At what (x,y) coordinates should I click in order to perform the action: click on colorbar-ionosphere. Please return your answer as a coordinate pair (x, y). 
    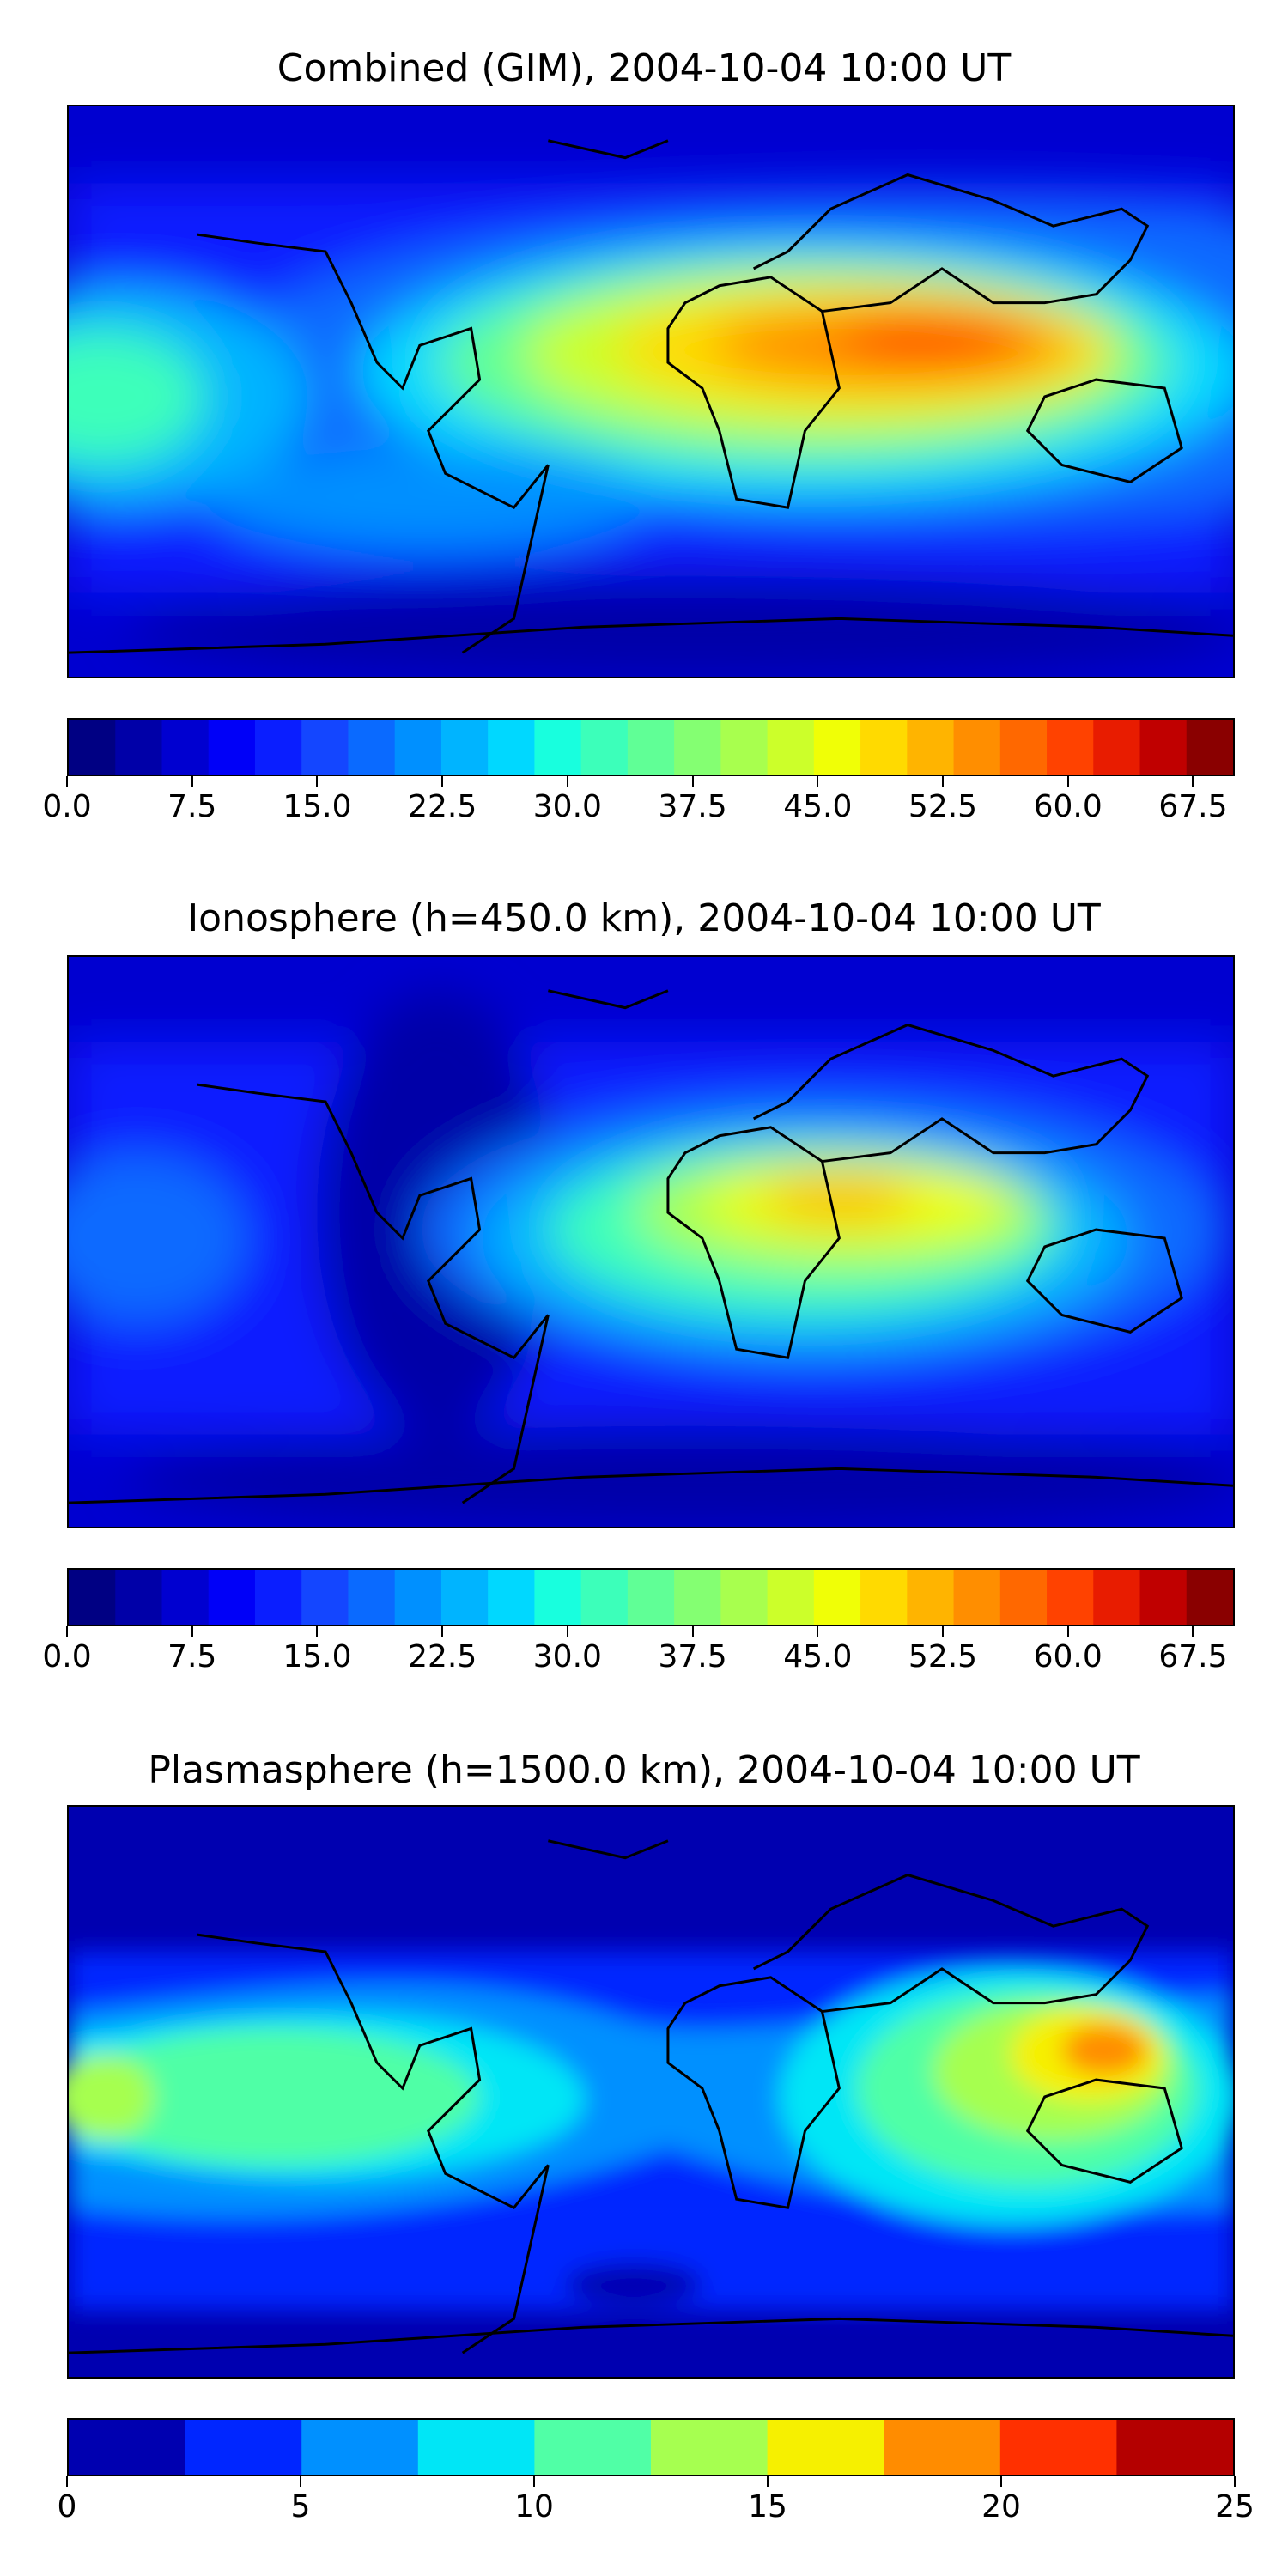
    Looking at the image, I should click on (651, 1597).